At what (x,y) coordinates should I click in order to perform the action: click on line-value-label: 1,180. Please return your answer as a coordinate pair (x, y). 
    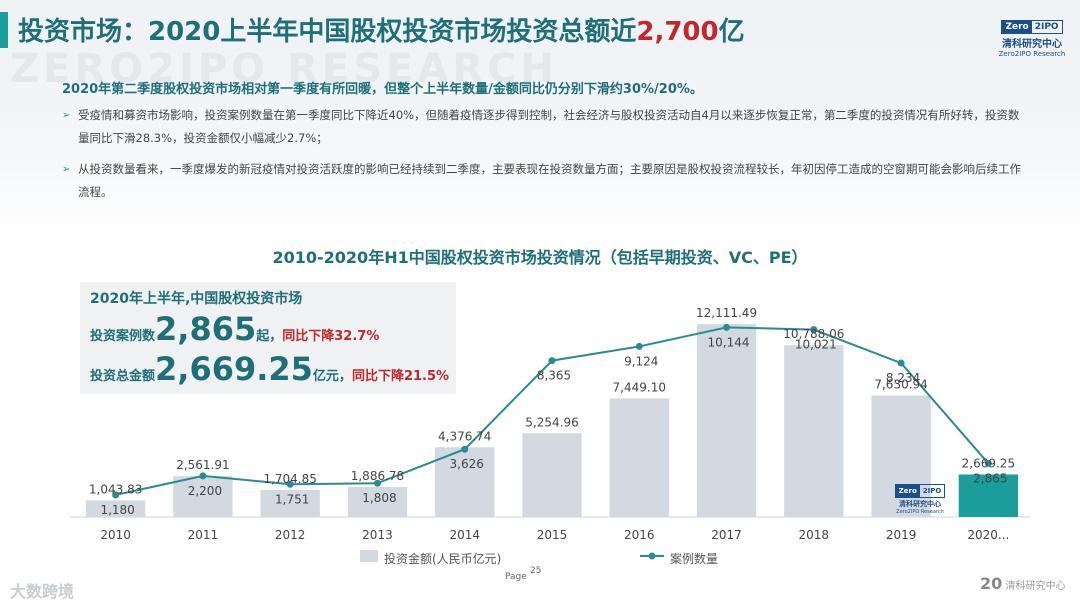
    Looking at the image, I should click on (117, 510).